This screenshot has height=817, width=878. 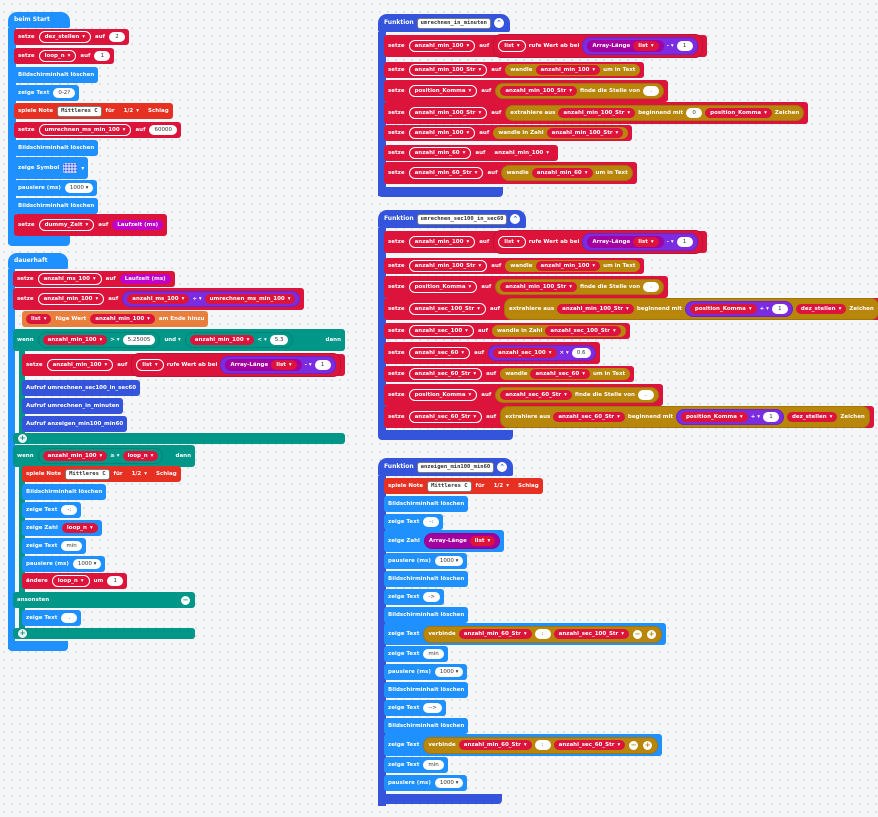 What do you see at coordinates (72, 37) in the screenshot?
I see `set-dez-stellen-block: setze dez_stellen auf 2` at bounding box center [72, 37].